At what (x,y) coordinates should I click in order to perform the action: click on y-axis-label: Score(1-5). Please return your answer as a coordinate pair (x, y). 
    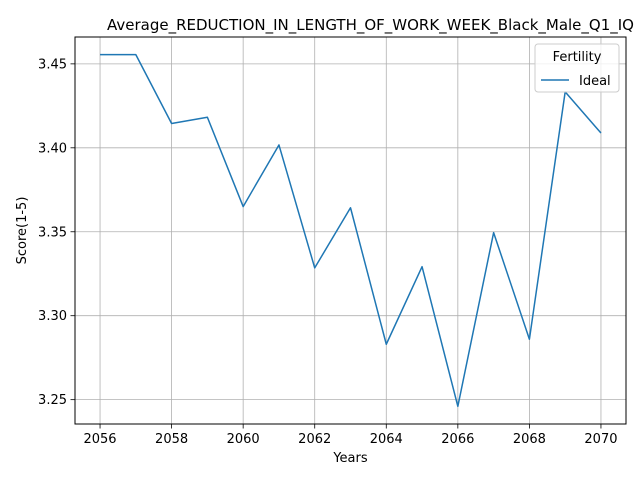
    Looking at the image, I should click on (22, 231).